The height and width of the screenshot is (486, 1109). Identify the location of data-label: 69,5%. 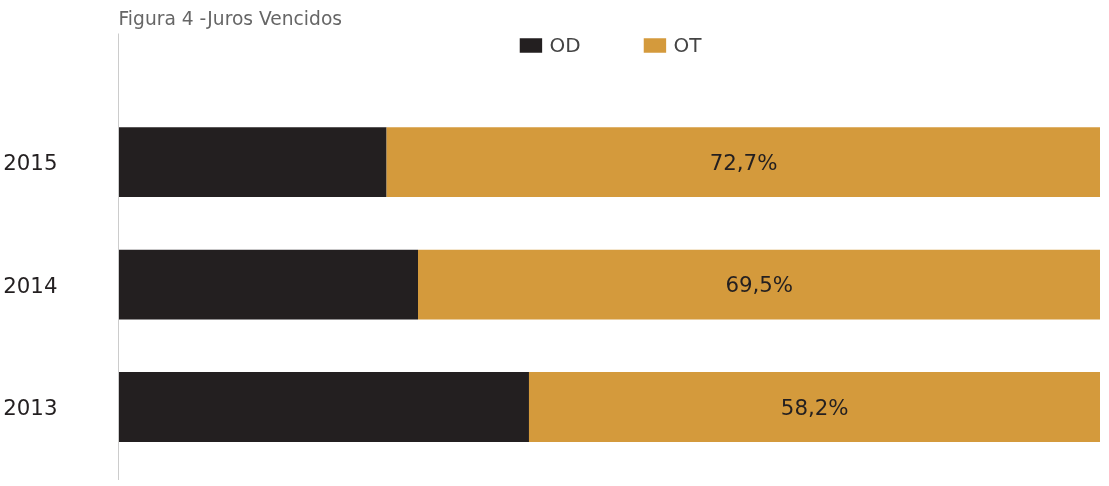
(759, 285).